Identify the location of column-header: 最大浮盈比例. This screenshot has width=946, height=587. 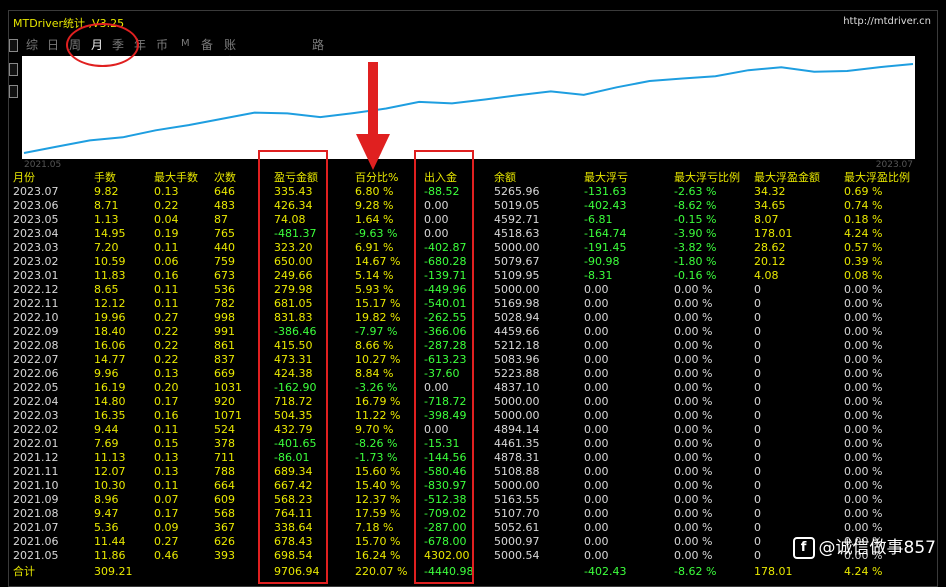
(877, 177).